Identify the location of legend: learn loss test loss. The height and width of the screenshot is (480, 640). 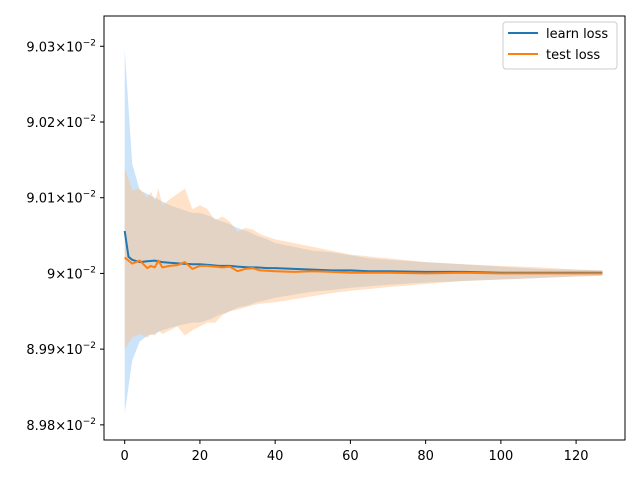
(560, 45).